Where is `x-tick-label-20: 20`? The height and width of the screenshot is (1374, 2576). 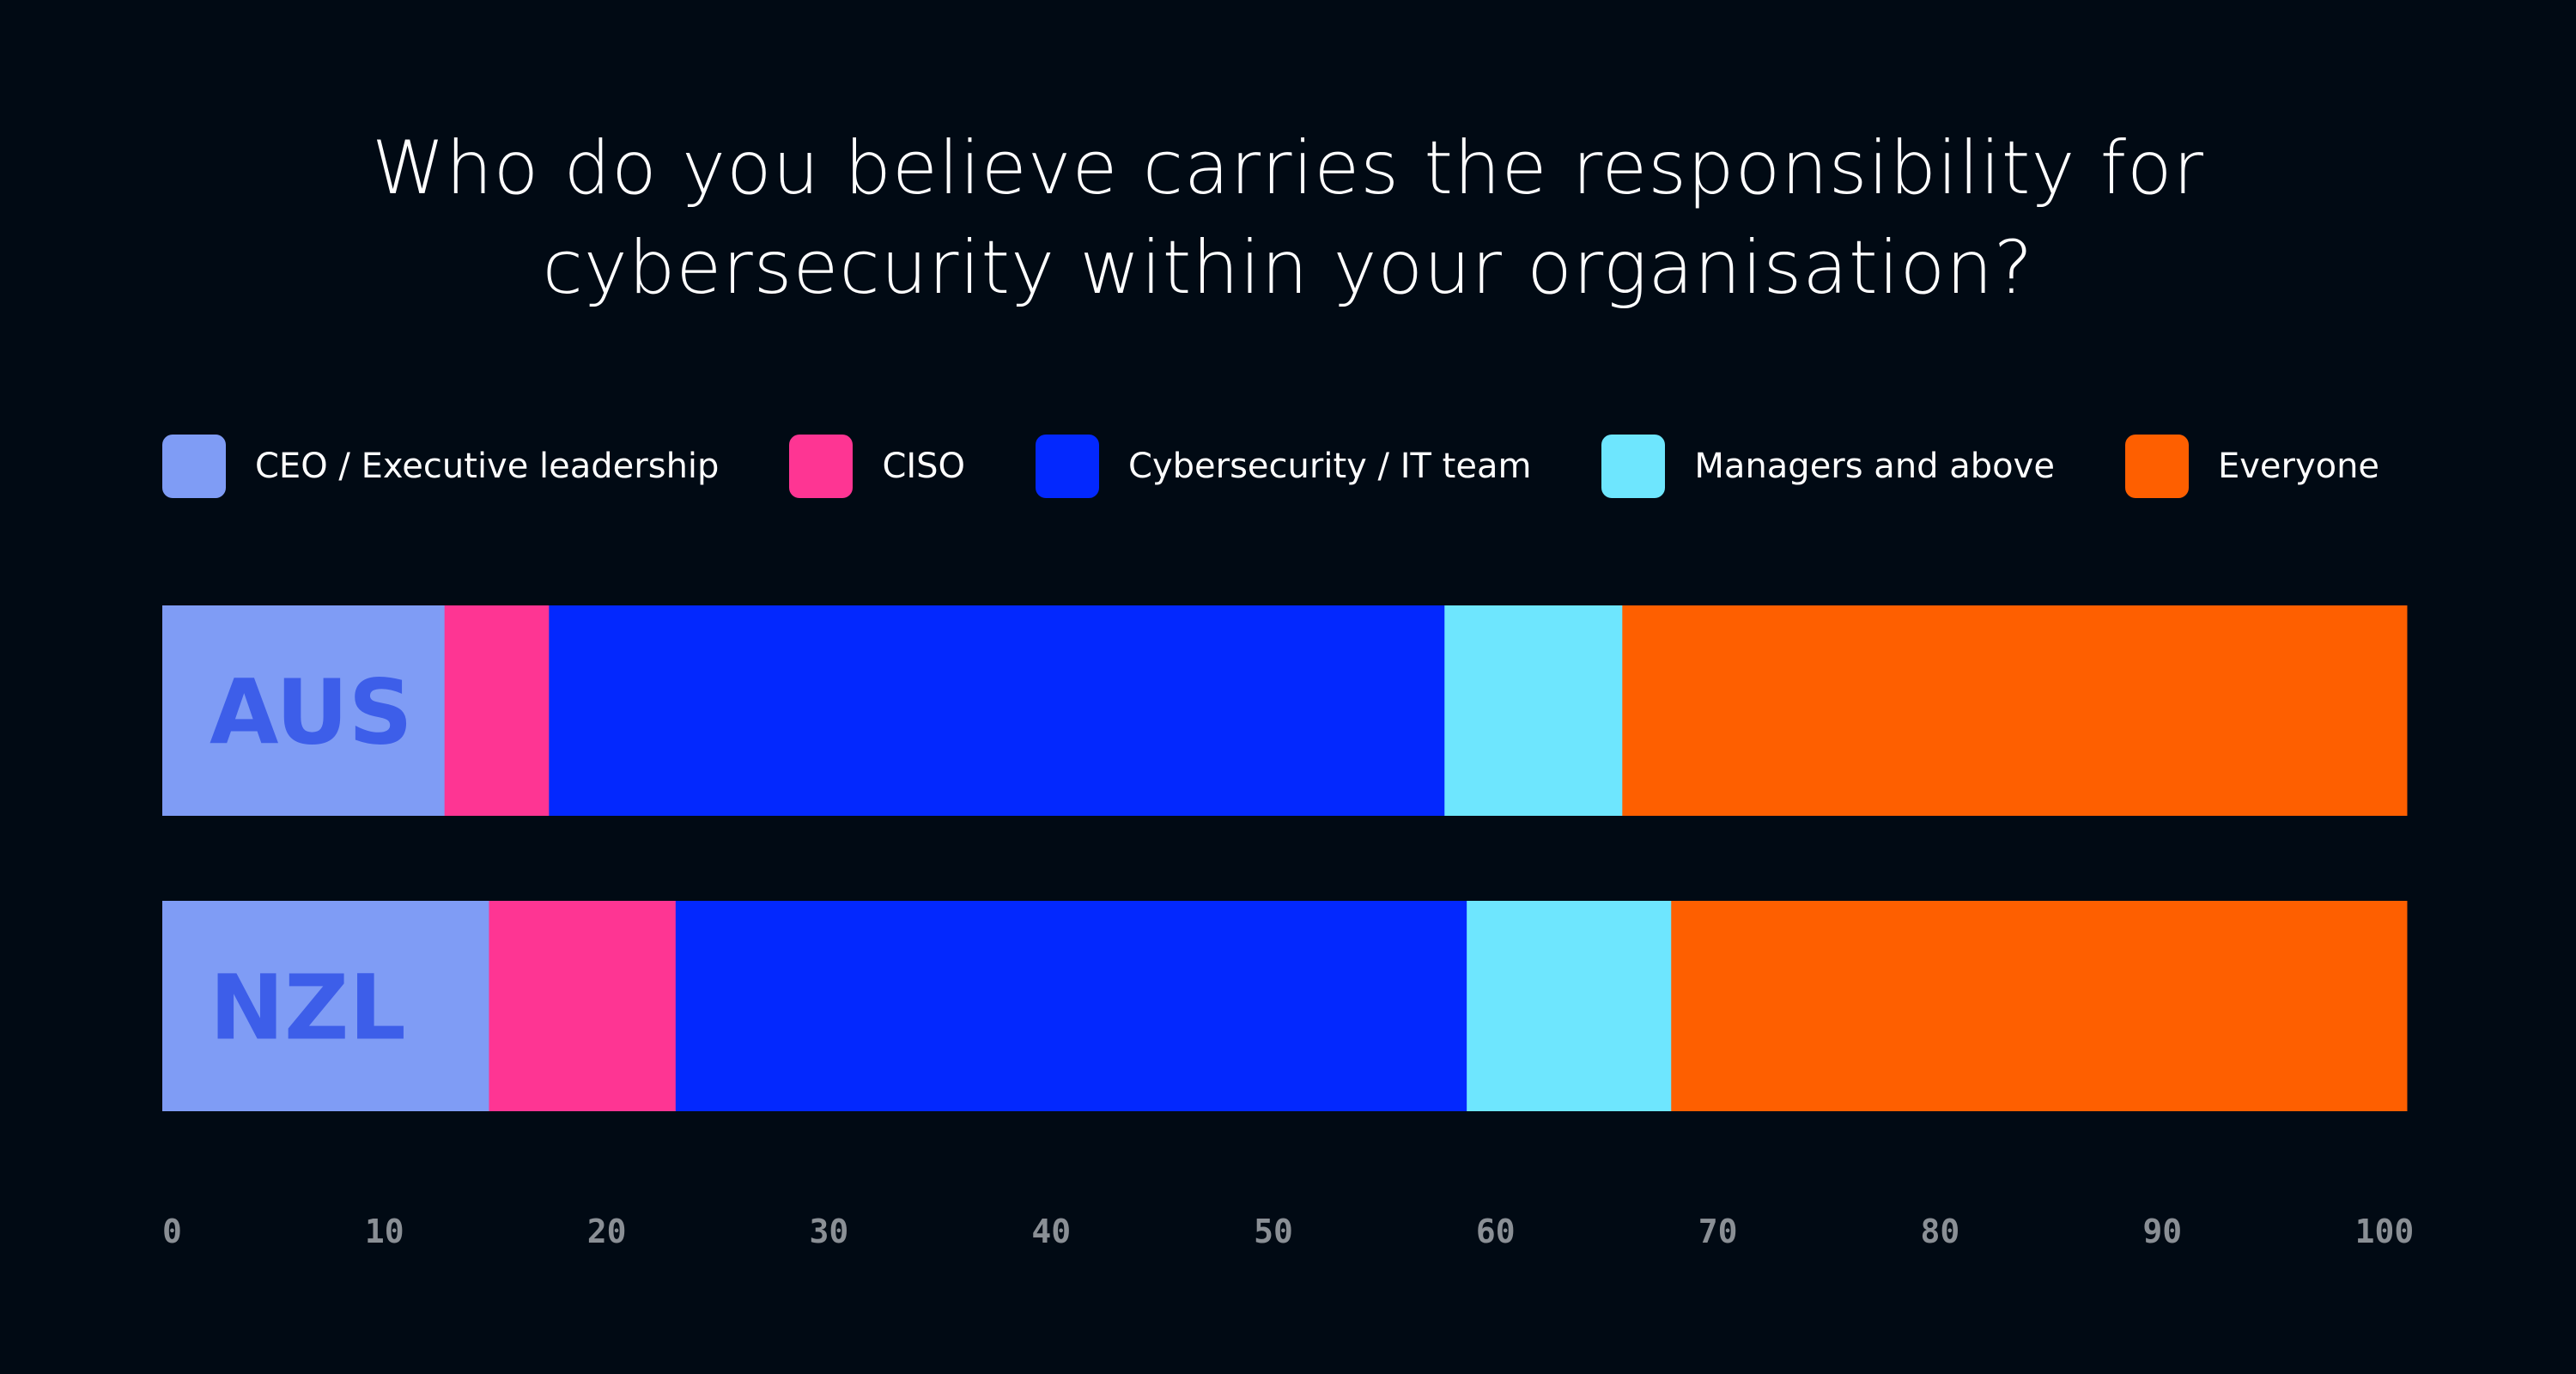
x-tick-label-20: 20 is located at coordinates (607, 1231).